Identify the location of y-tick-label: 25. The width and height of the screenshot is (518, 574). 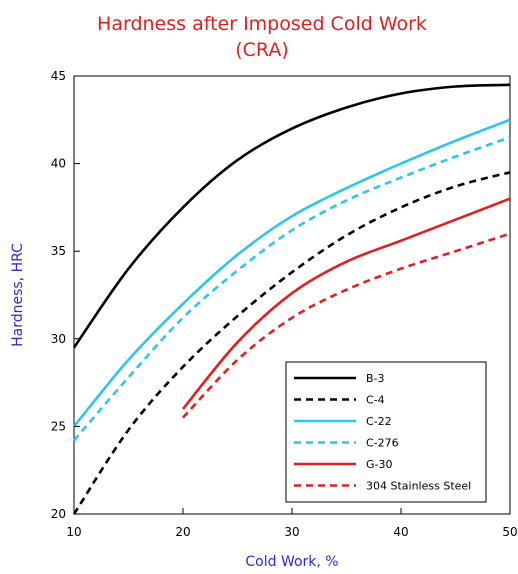
(58, 426).